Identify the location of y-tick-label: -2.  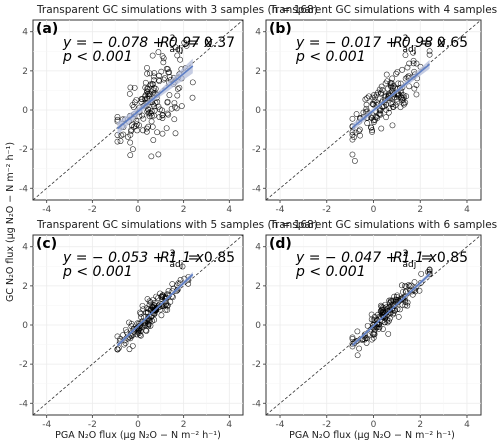
(23, 150).